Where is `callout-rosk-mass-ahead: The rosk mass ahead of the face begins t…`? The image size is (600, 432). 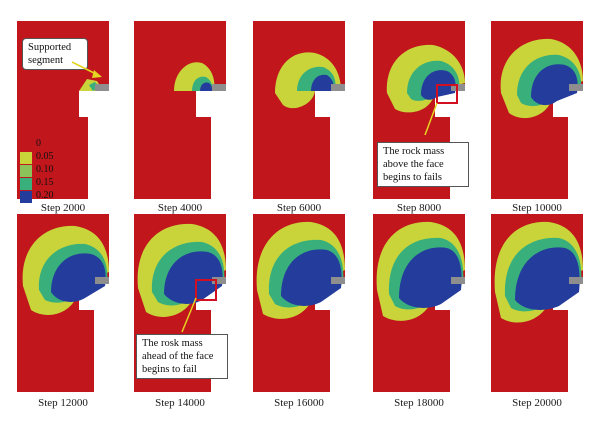 callout-rosk-mass-ahead: The rosk mass ahead of the face begins t… is located at coordinates (182, 356).